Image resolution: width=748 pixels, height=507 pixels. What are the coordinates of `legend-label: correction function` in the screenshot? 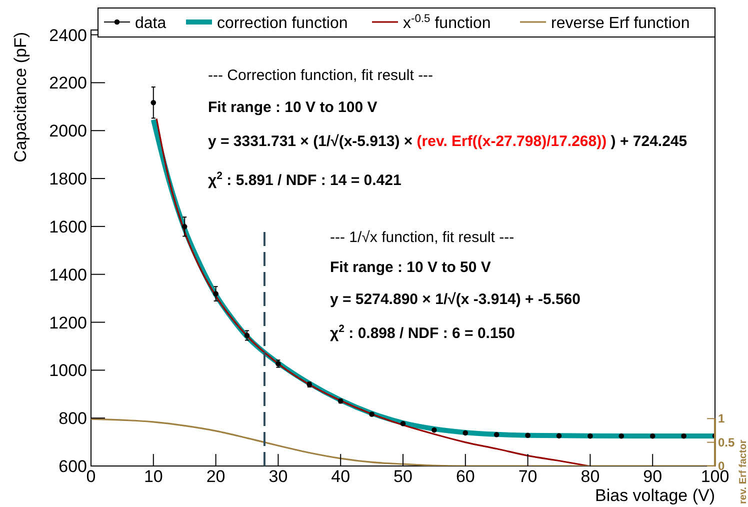 It's located at (282, 23).